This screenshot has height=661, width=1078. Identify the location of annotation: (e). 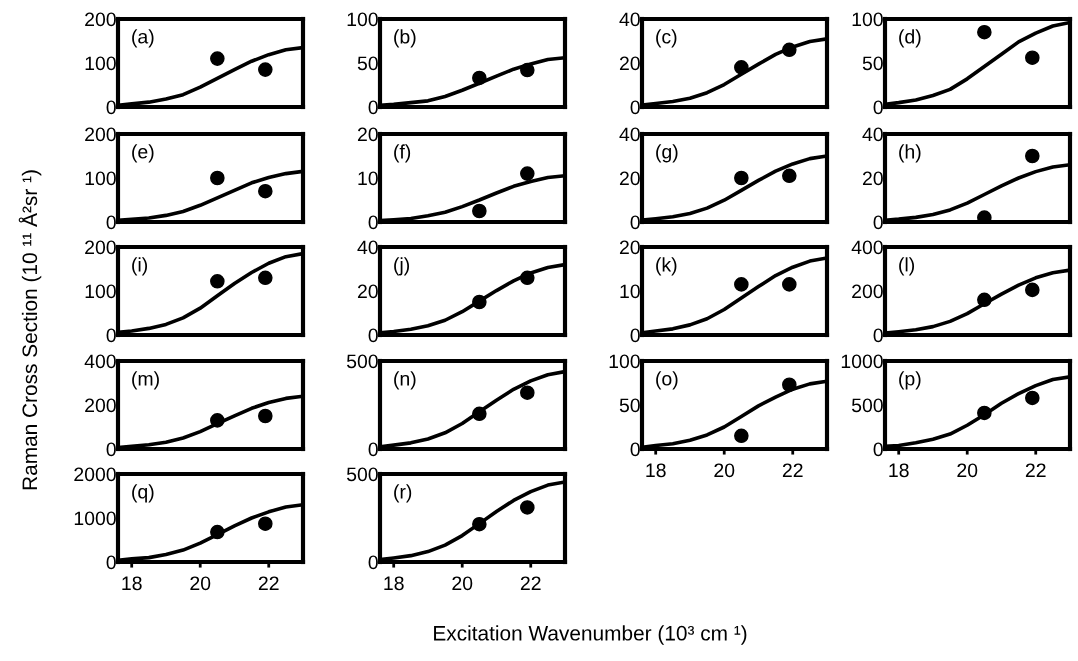
(143, 153).